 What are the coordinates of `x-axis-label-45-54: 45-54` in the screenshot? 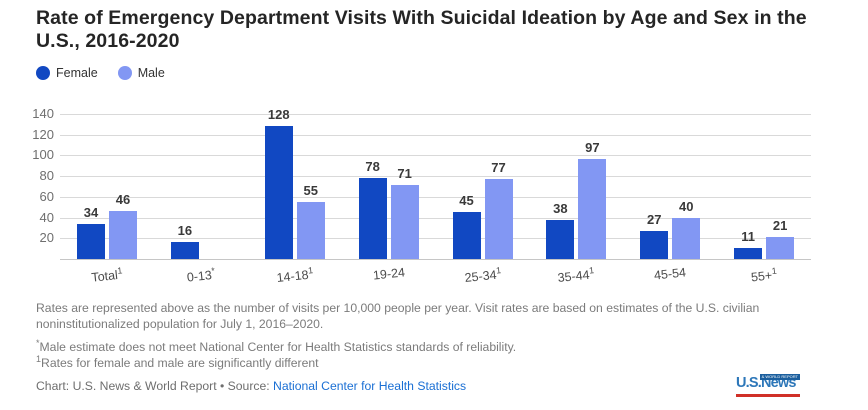 It's located at (670, 274).